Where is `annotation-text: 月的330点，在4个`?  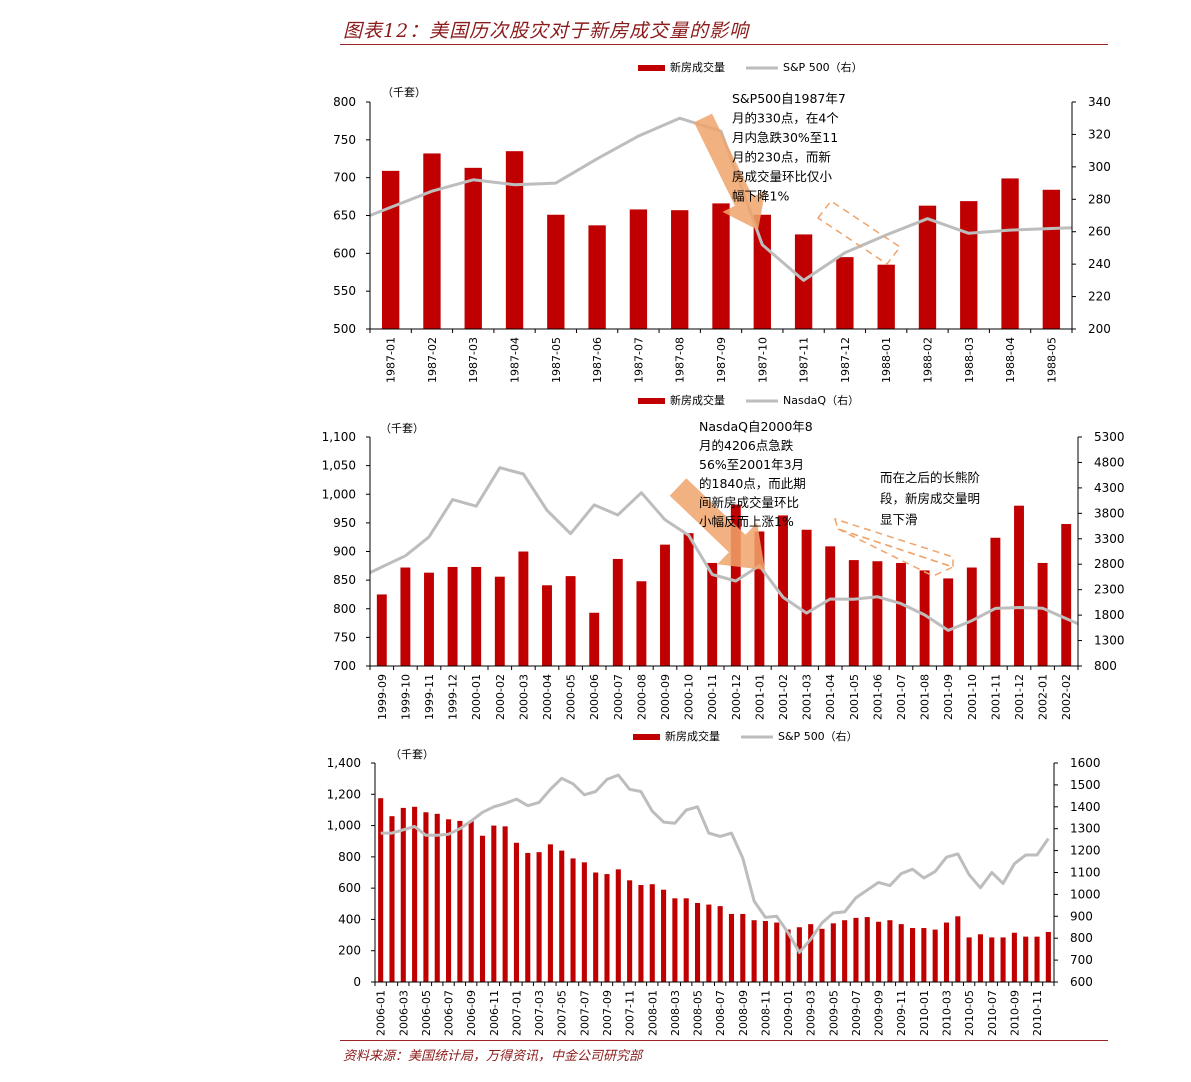 annotation-text: 月的330点，在4个 is located at coordinates (785, 118).